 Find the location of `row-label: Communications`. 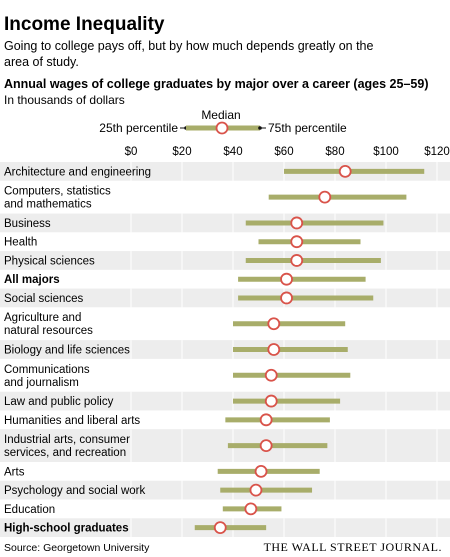

row-label: Communications is located at coordinates (47, 370).